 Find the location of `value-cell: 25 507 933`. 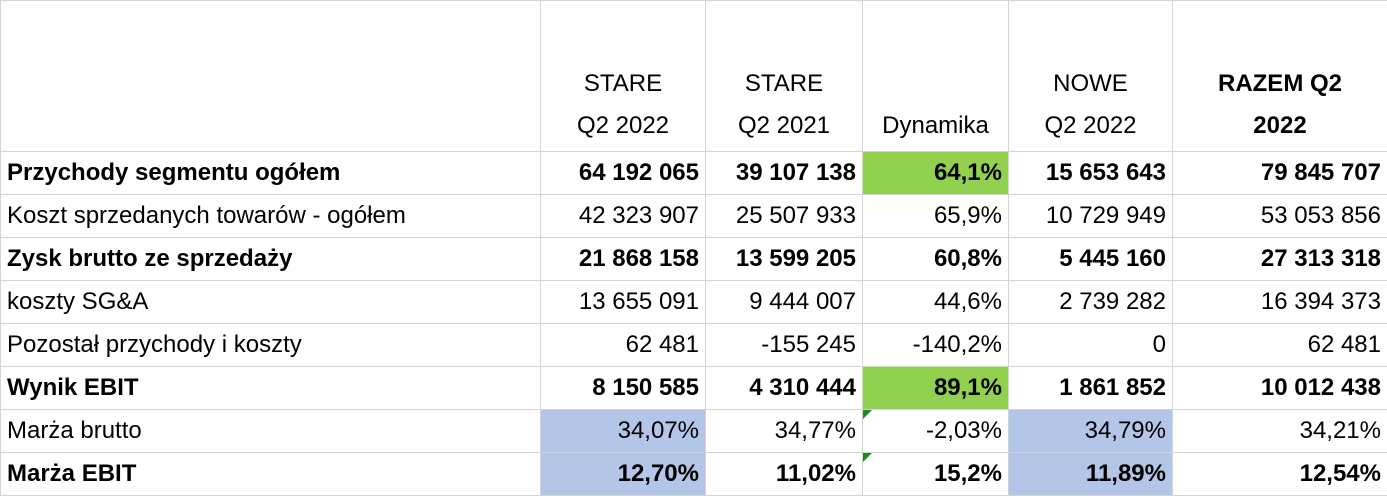

value-cell: 25 507 933 is located at coordinates (784, 216).